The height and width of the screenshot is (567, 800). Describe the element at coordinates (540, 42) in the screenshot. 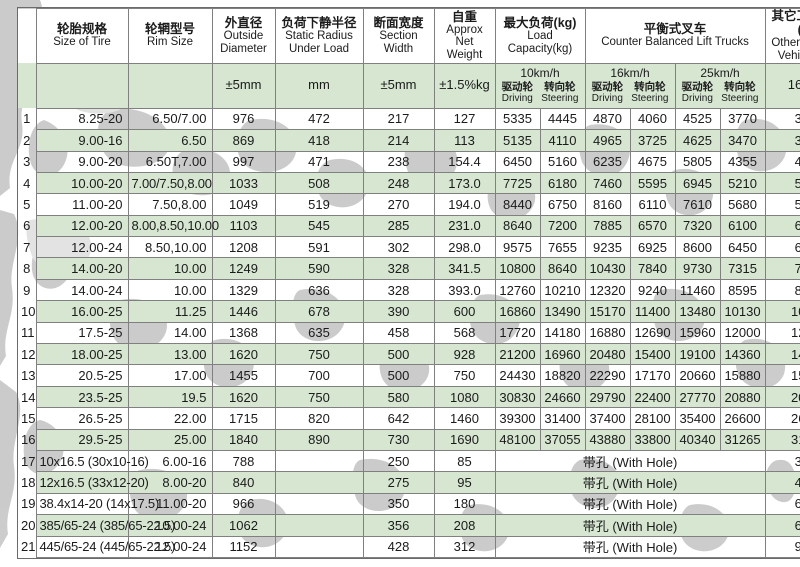

I see `column-header-en: Load Capacity(kg)` at that location.